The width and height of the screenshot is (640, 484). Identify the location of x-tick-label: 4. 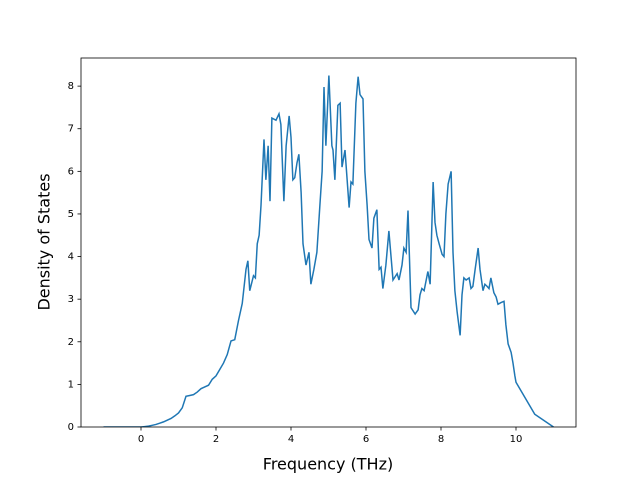
(291, 439).